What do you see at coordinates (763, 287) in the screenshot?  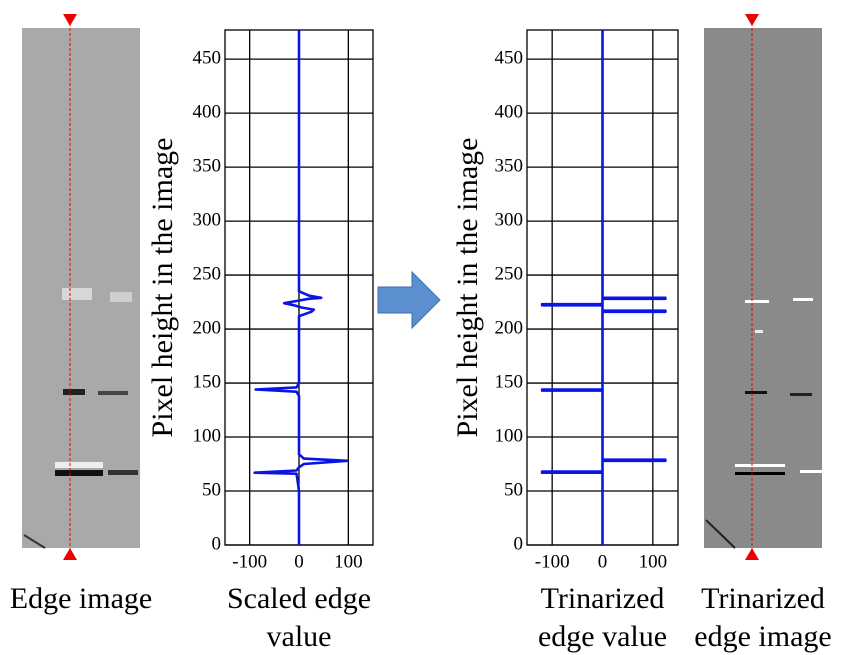 I see `trinarized-image` at bounding box center [763, 287].